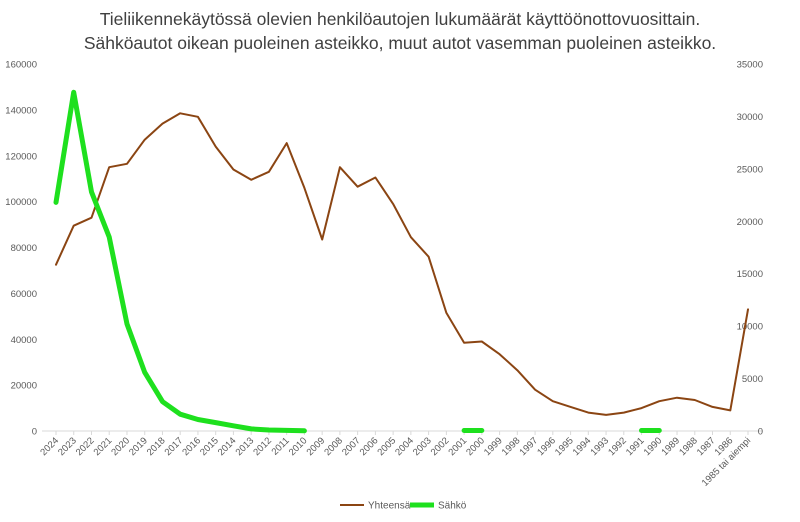 This screenshot has height=522, width=800. What do you see at coordinates (24, 386) in the screenshot?
I see `y-left-tick-label: 20000` at bounding box center [24, 386].